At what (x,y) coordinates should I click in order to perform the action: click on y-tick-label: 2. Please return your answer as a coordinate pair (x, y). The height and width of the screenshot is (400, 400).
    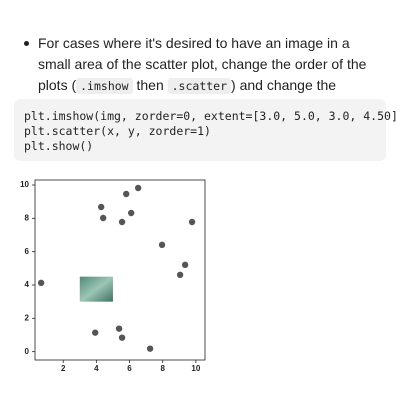
    Looking at the image, I should click on (27, 317).